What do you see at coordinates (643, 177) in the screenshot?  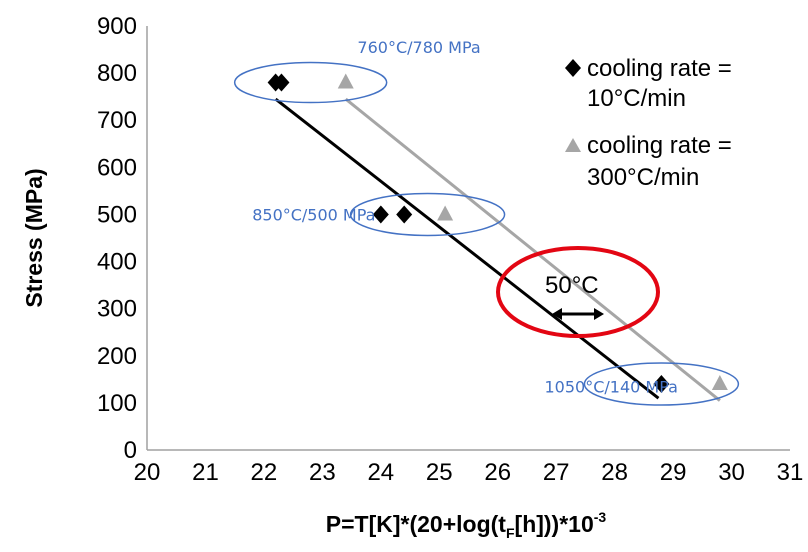 I see `legend-series-2-line-2: 300°C/min` at bounding box center [643, 177].